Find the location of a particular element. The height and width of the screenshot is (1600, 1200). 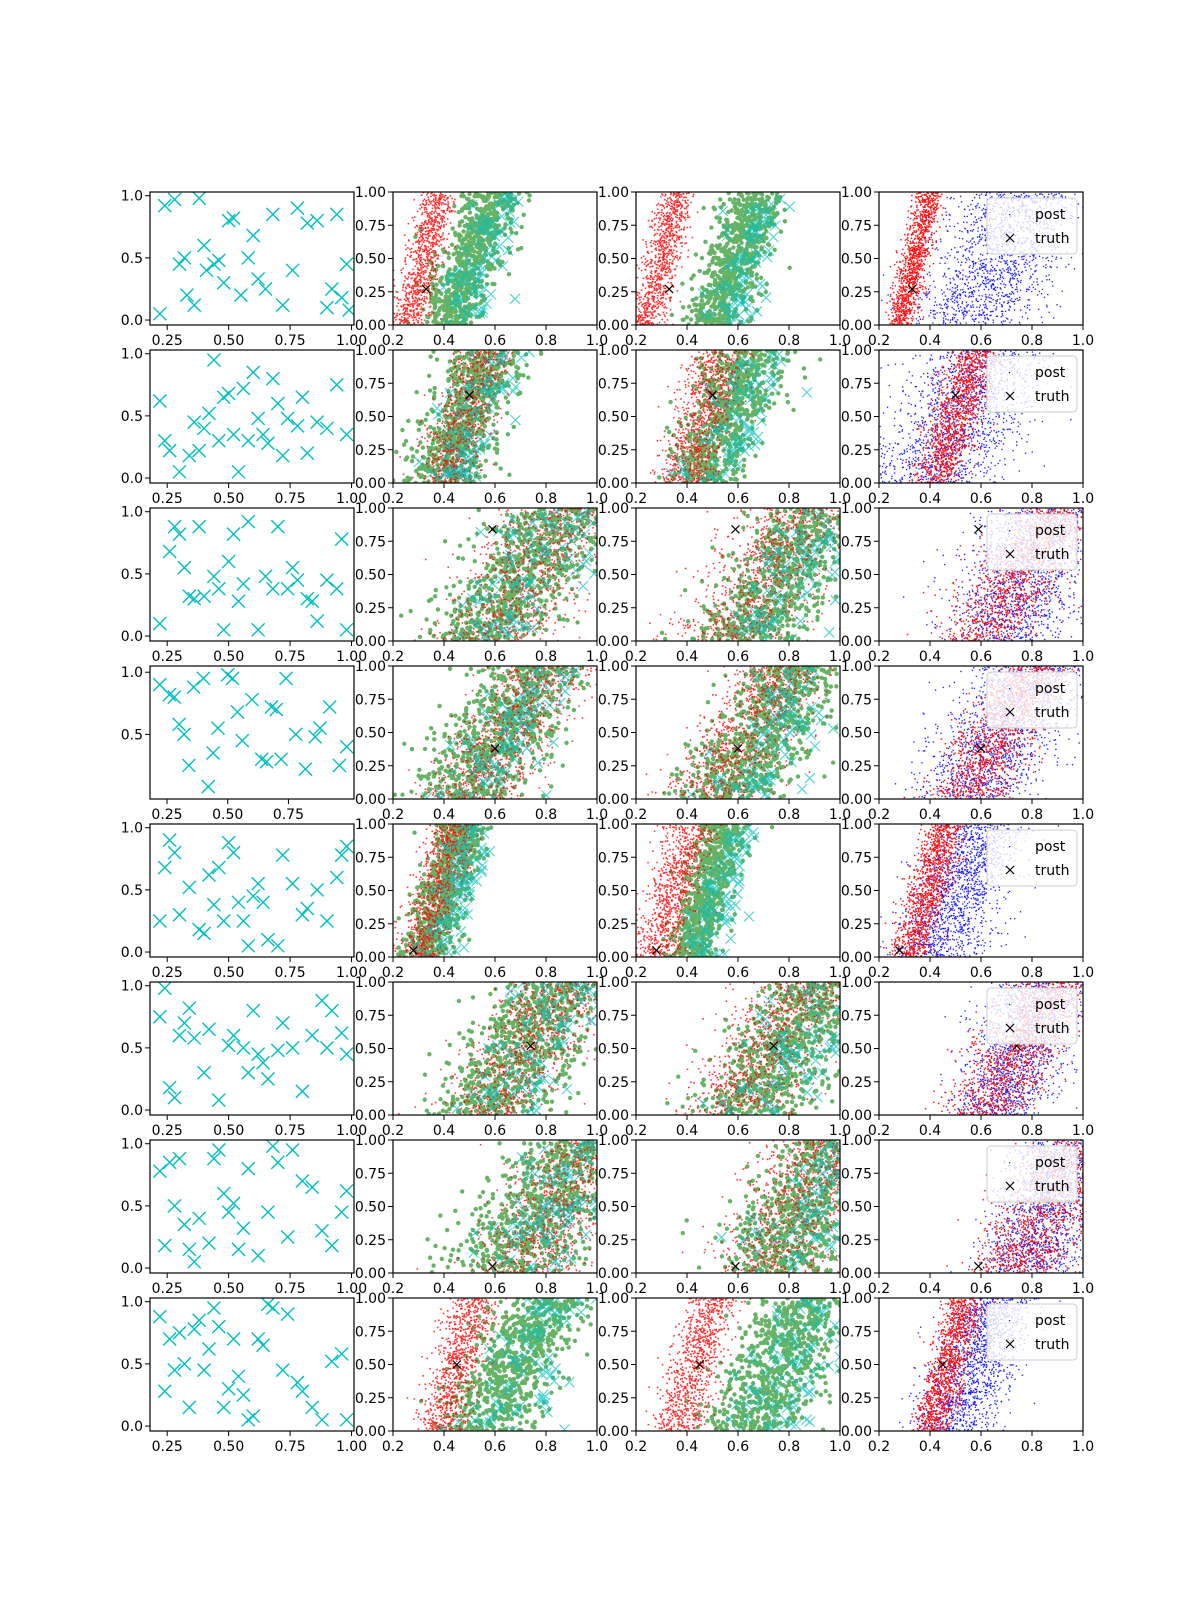

panel-posterior-1: 0.000.250.500.751.000.2 0.4 0.6 0.8 1.0 is located at coordinates (484, 583).